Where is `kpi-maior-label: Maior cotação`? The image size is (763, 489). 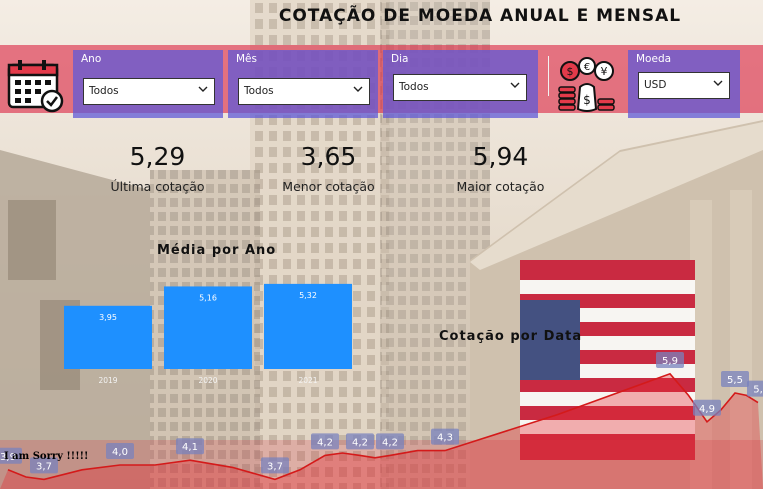
kpi-maior-label: Maior cotação is located at coordinates (500, 186).